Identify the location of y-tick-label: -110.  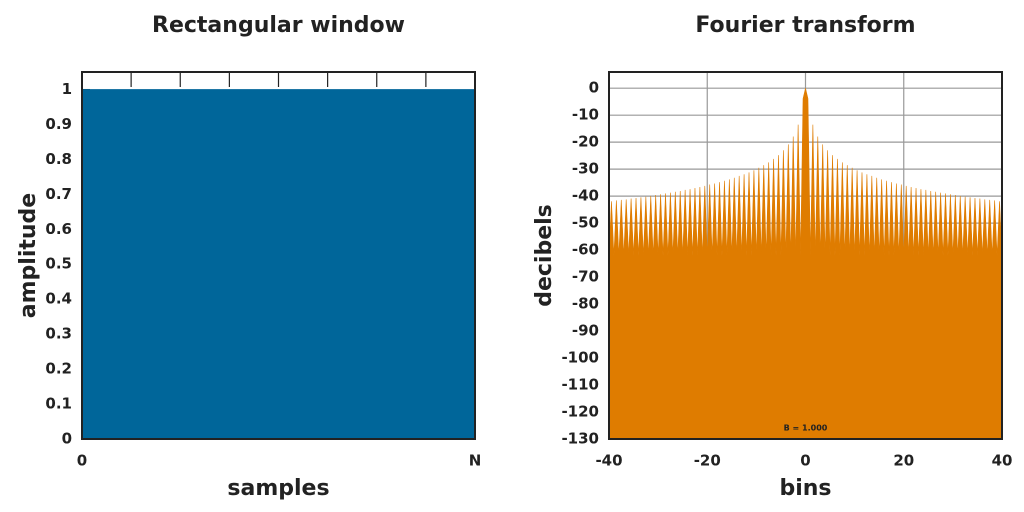
(580, 385).